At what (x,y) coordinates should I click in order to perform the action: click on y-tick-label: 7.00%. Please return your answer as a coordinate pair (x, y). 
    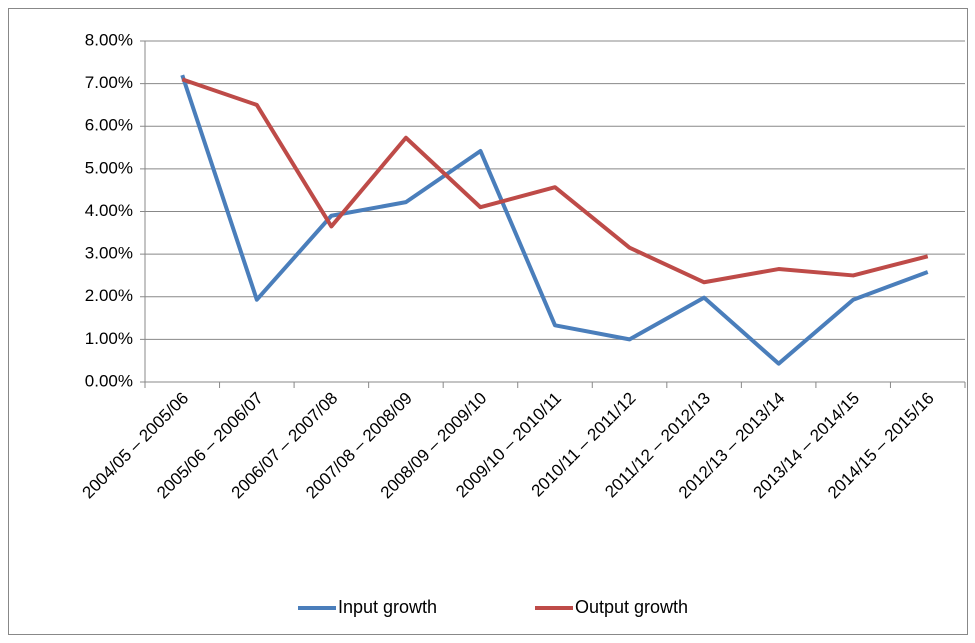
    Looking at the image, I should click on (109, 82).